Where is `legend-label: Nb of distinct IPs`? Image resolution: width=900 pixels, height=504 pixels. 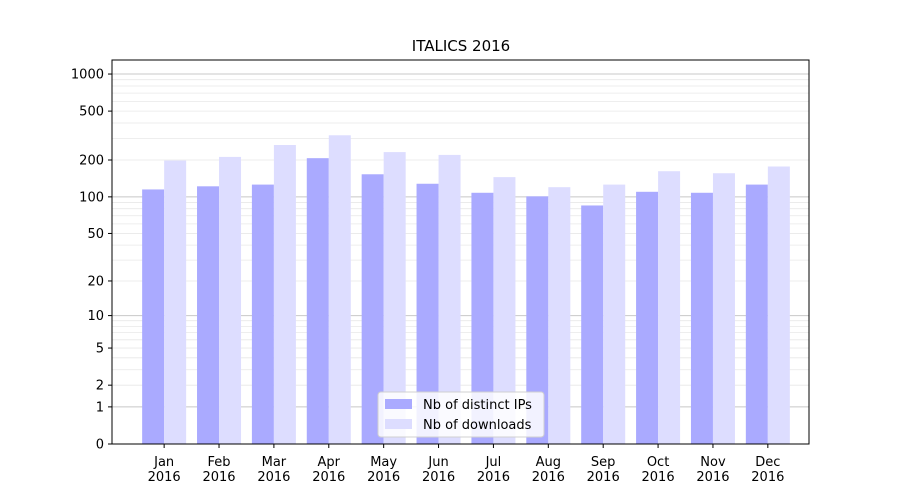 legend-label: Nb of distinct IPs is located at coordinates (477, 405).